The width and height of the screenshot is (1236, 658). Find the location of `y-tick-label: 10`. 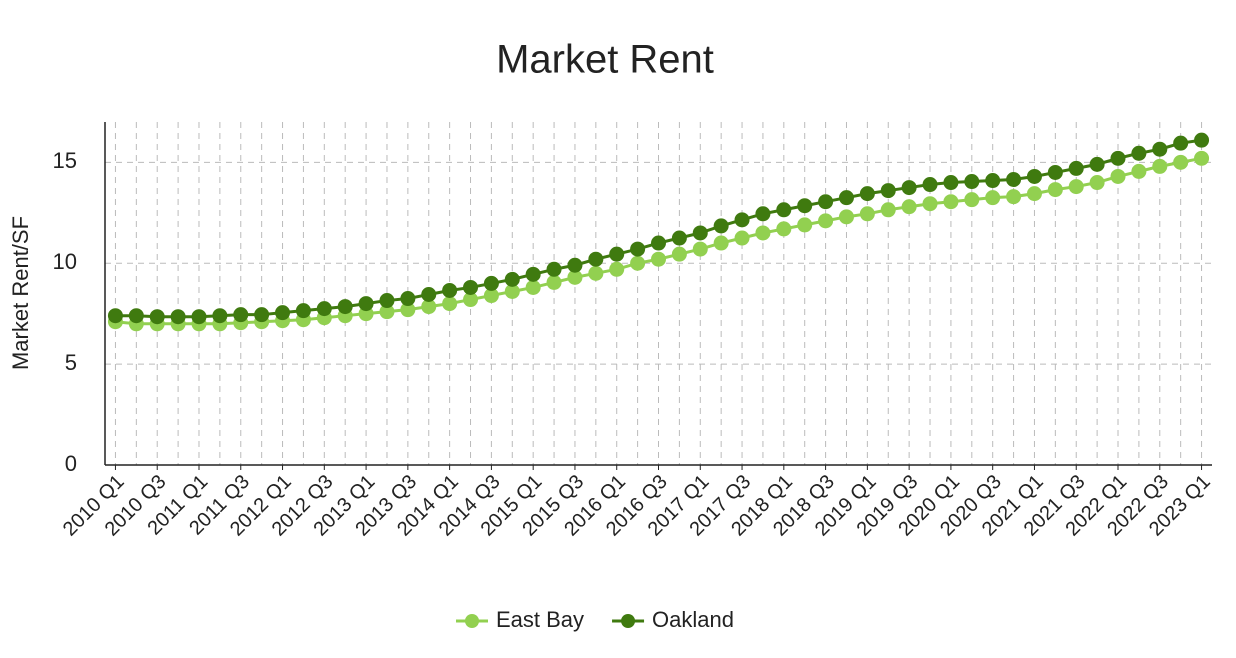

y-tick-label: 10 is located at coordinates (65, 261).